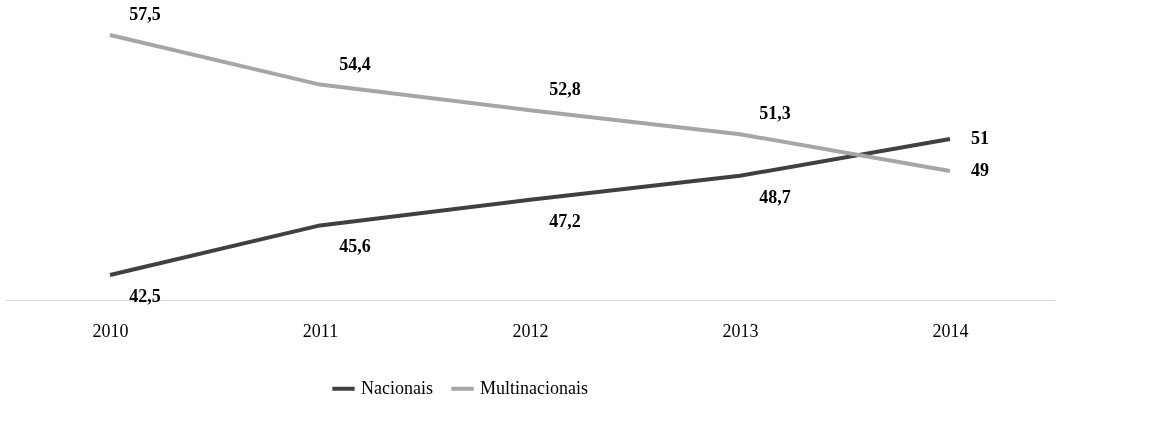 Image resolution: width=1157 pixels, height=435 pixels. I want to click on data-label: 54,4, so click(355, 63).